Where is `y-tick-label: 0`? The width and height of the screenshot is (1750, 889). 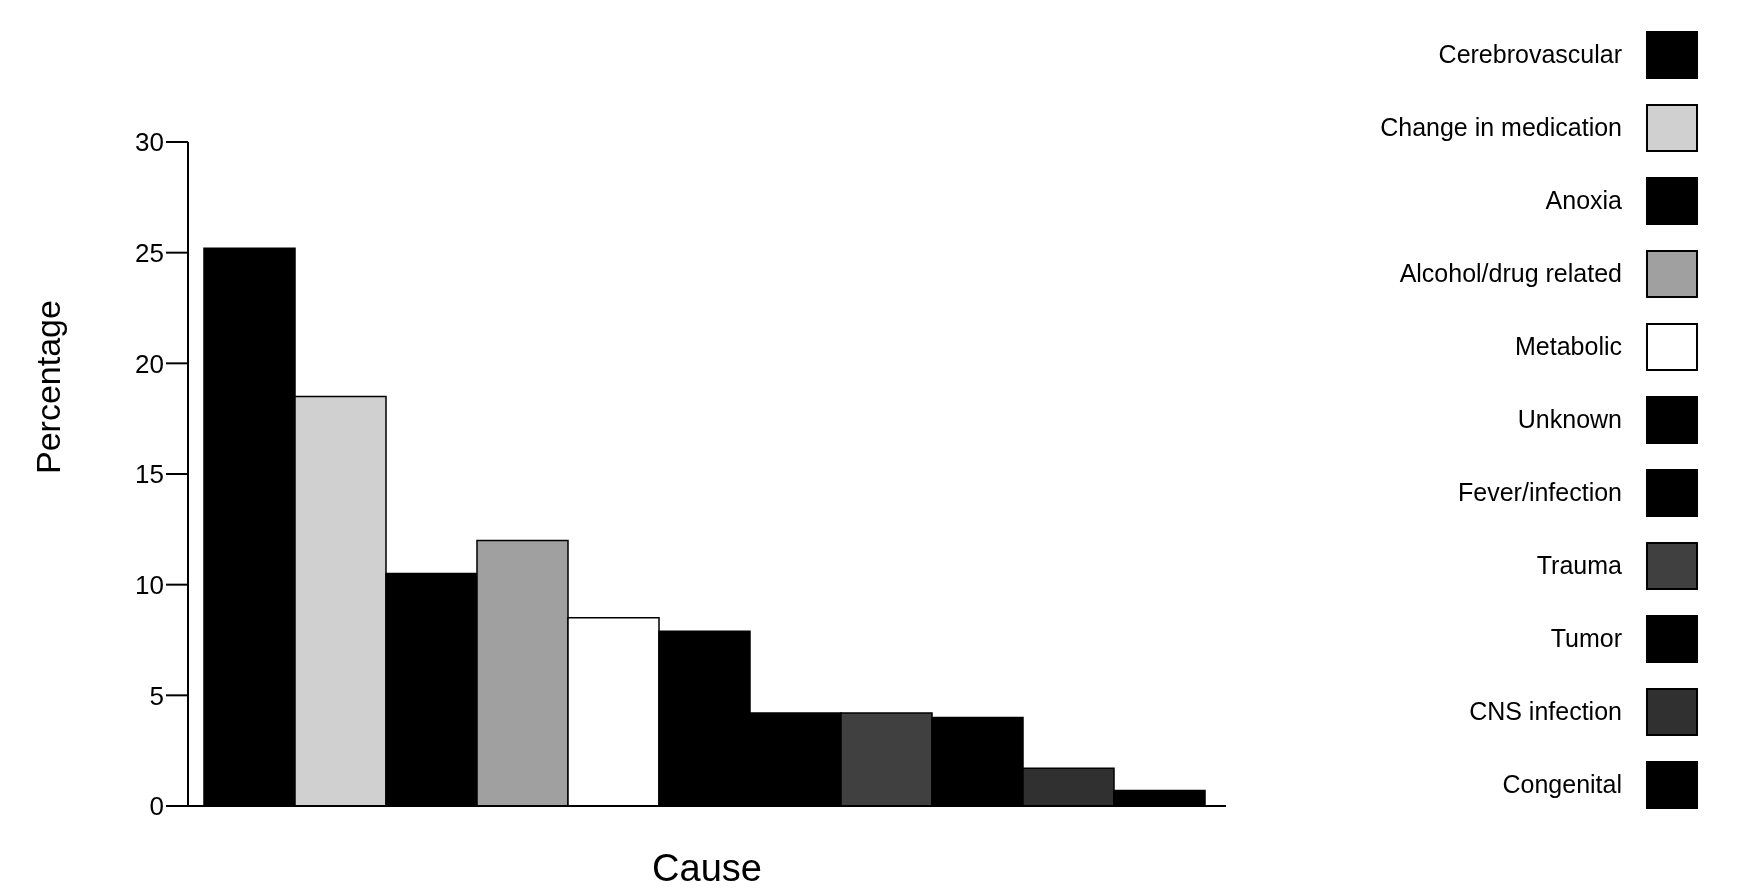
y-tick-label: 0 is located at coordinates (156, 806).